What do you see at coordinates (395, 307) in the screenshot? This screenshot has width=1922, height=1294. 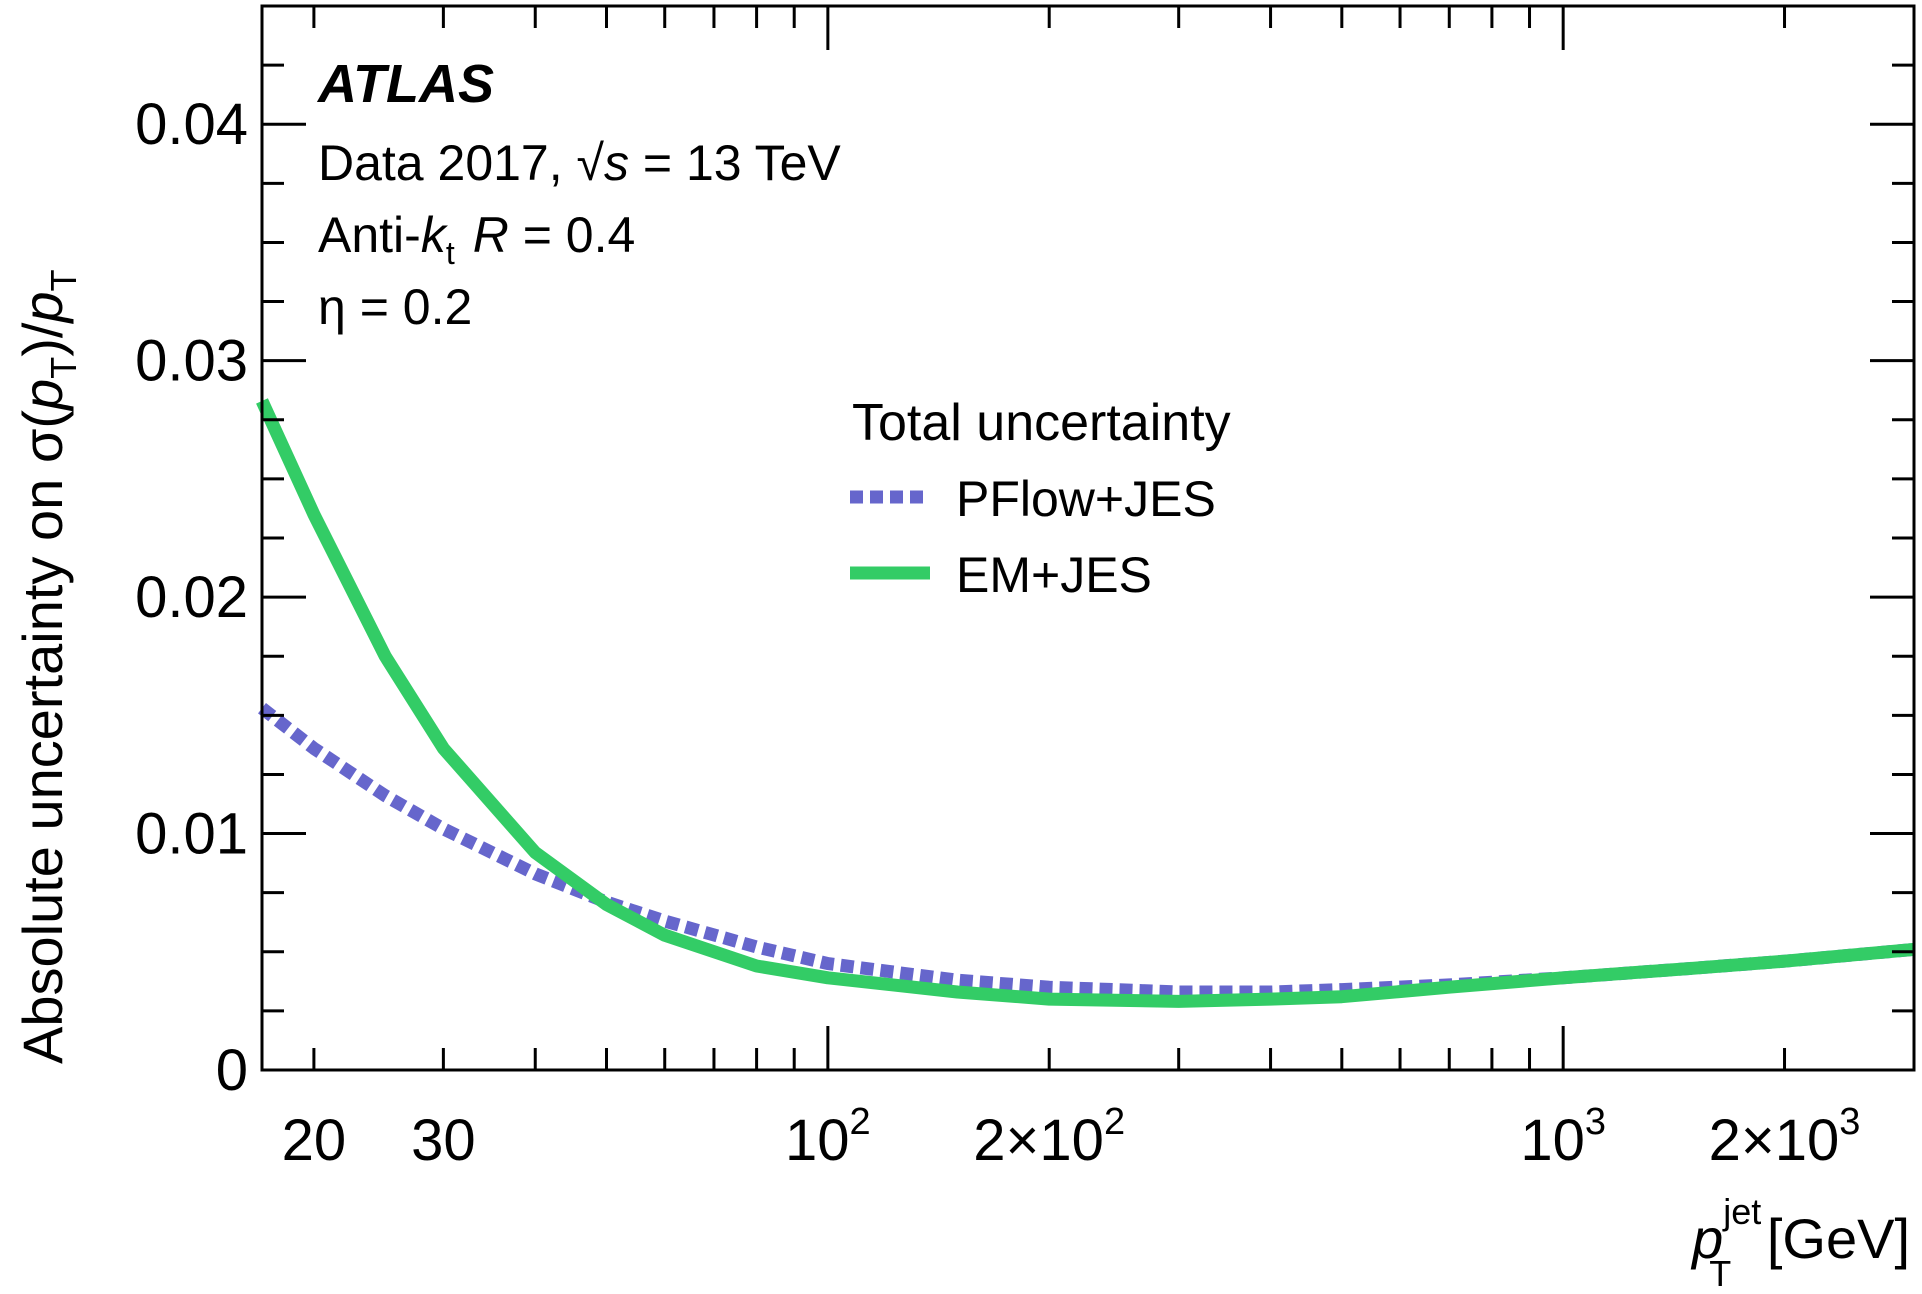 I see `info-line-eta: η = 0.2` at bounding box center [395, 307].